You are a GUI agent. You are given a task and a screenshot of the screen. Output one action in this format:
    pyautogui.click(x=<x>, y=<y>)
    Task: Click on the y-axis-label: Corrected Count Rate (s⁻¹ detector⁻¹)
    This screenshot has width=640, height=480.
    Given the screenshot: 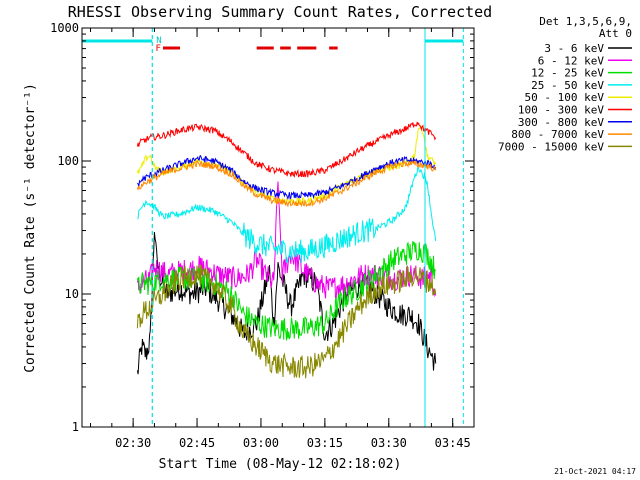 What is the action you would take?
    pyautogui.click(x=30, y=228)
    